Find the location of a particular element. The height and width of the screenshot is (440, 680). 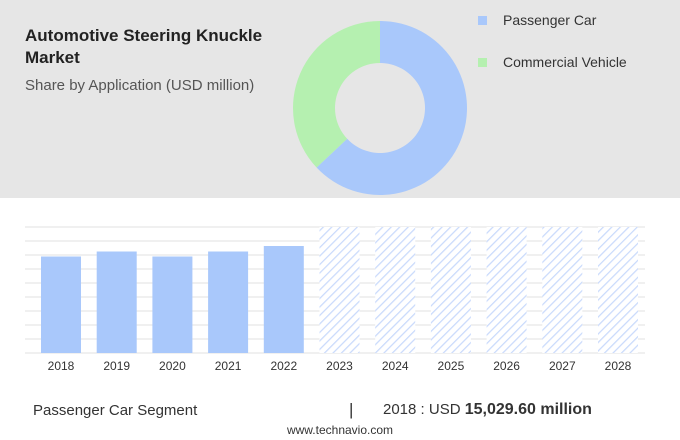

donut-chart is located at coordinates (380, 108).